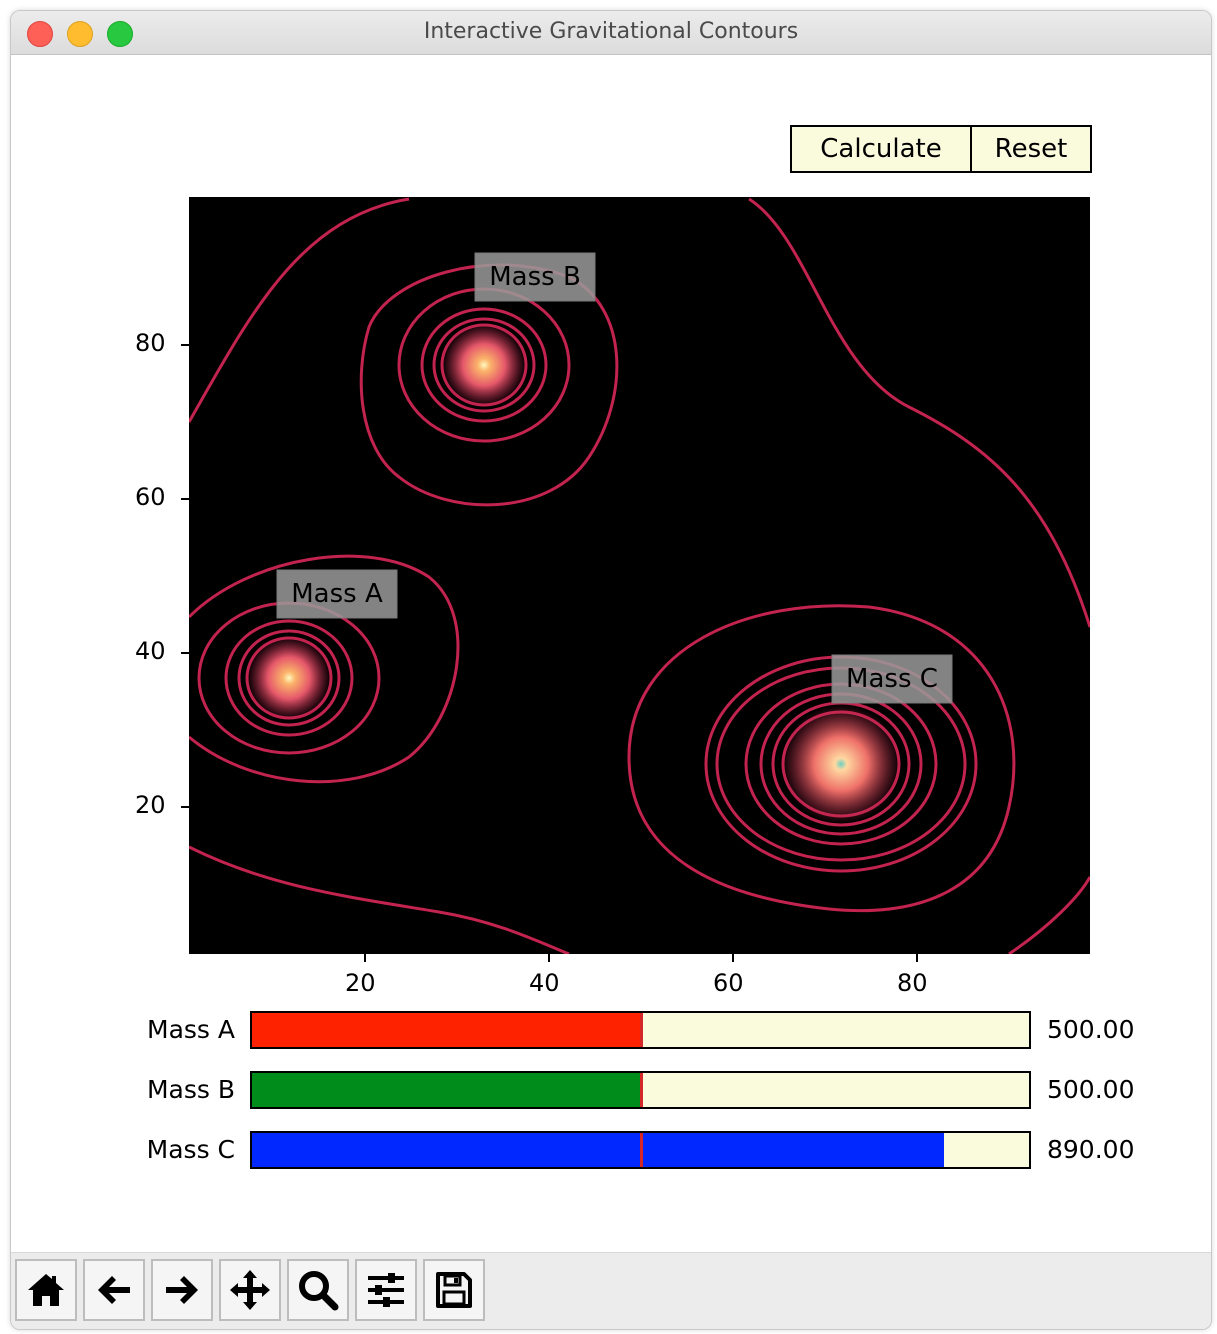 Image resolution: width=1217 pixels, height=1334 pixels. I want to click on slider-mass-c: Mass C 890.00, so click(611, 1150).